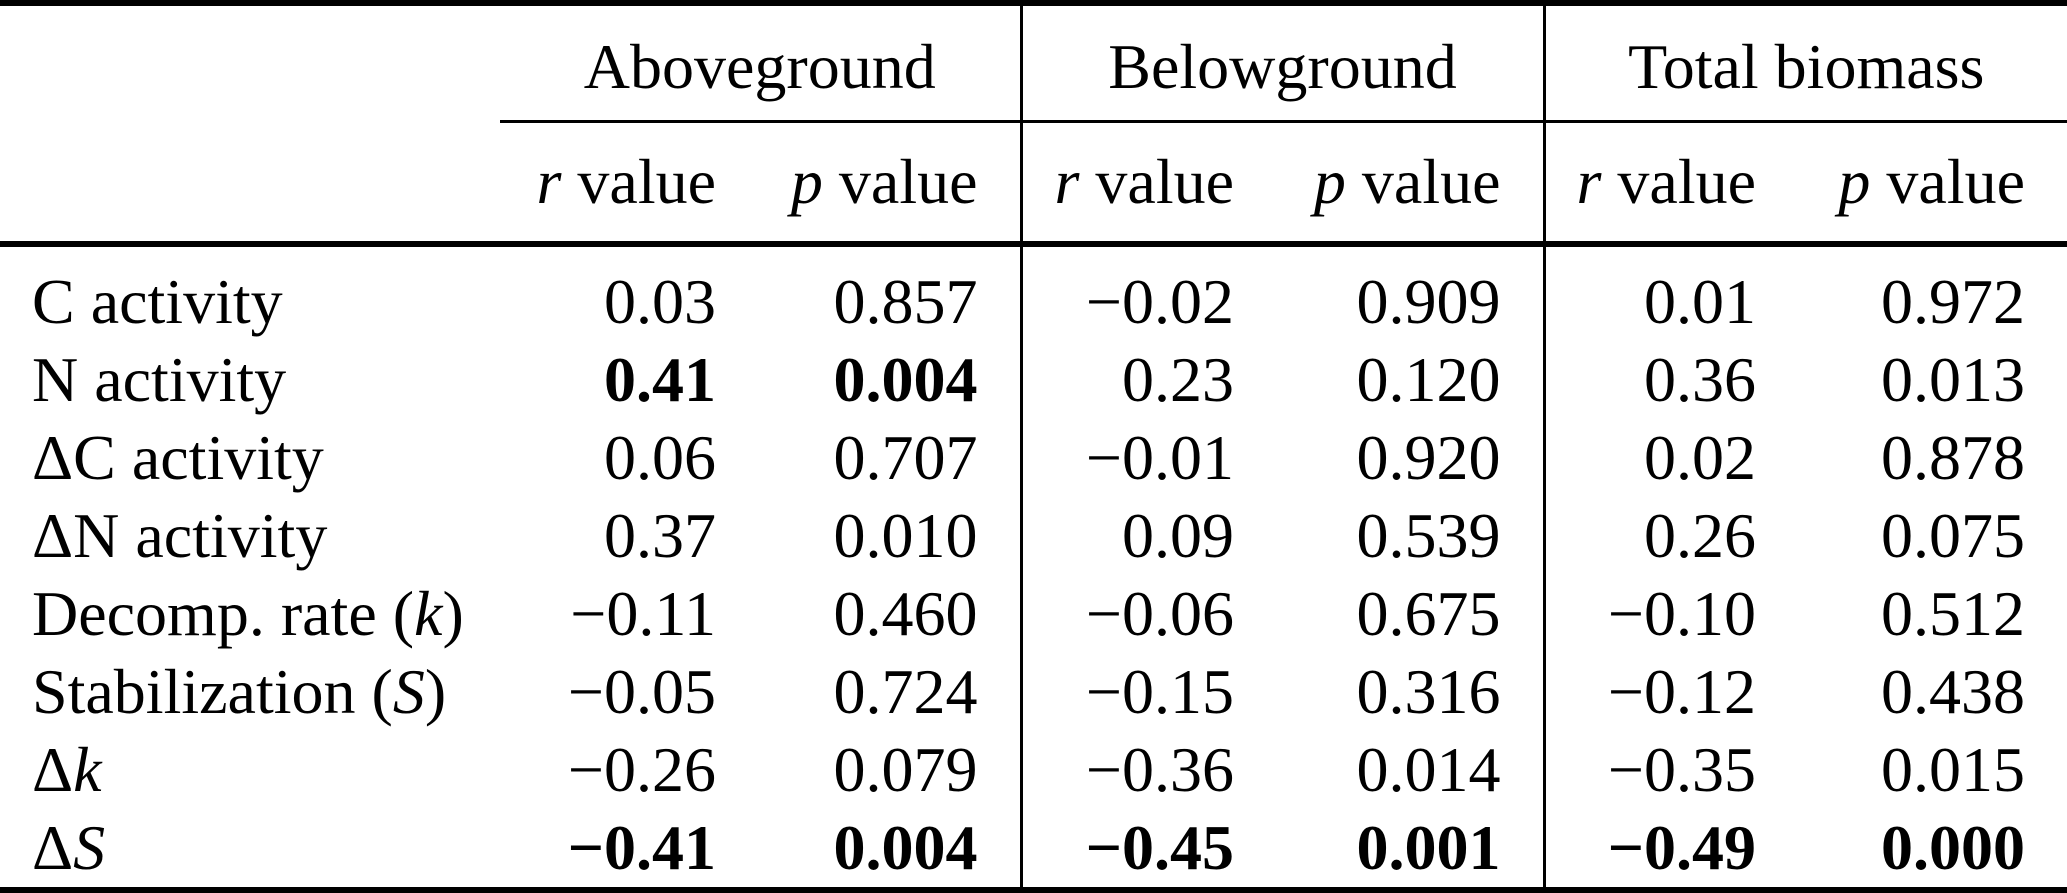 This screenshot has height=893, width=2067. Describe the element at coordinates (905, 769) in the screenshot. I see `value-cell-aboveground-p: 0.079` at that location.